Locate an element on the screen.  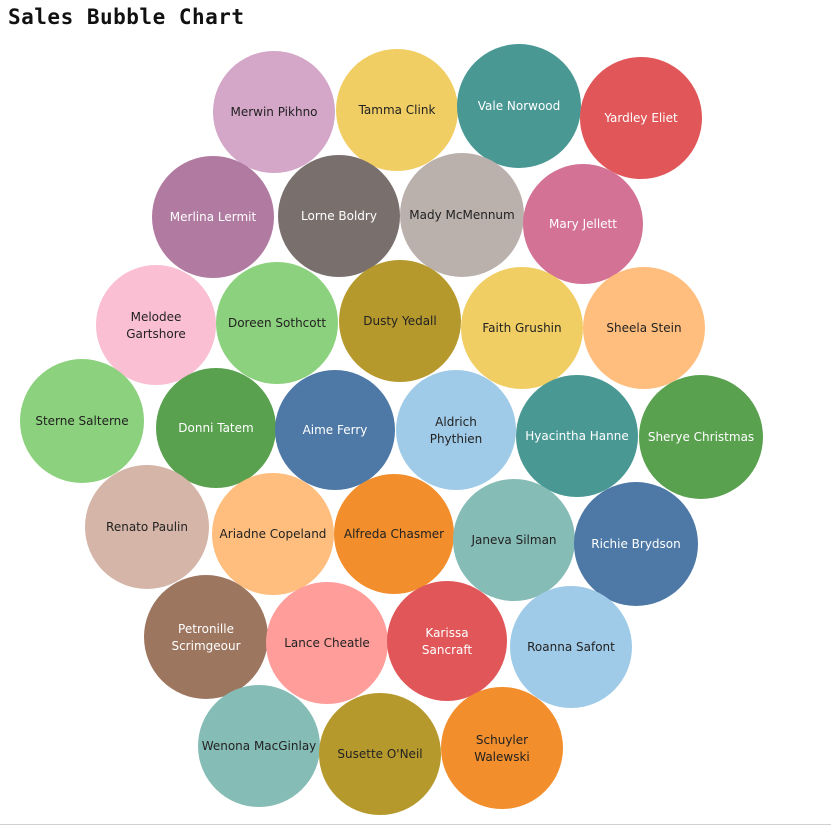
bubble-label: Mary Jellett is located at coordinates (583, 224).